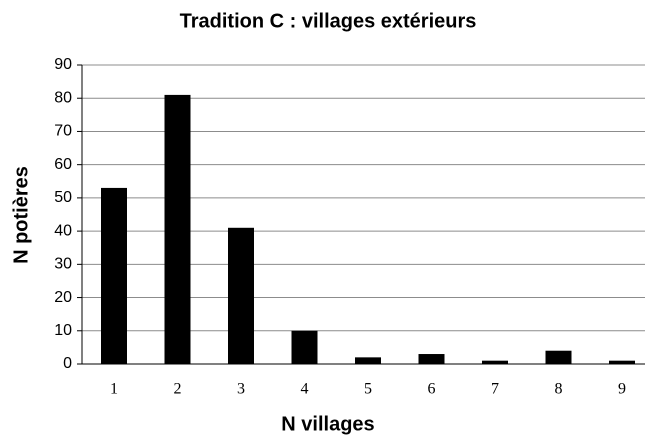 Image resolution: width=656 pixels, height=439 pixels. What do you see at coordinates (63, 97) in the screenshot?
I see `y-tick-label: 80` at bounding box center [63, 97].